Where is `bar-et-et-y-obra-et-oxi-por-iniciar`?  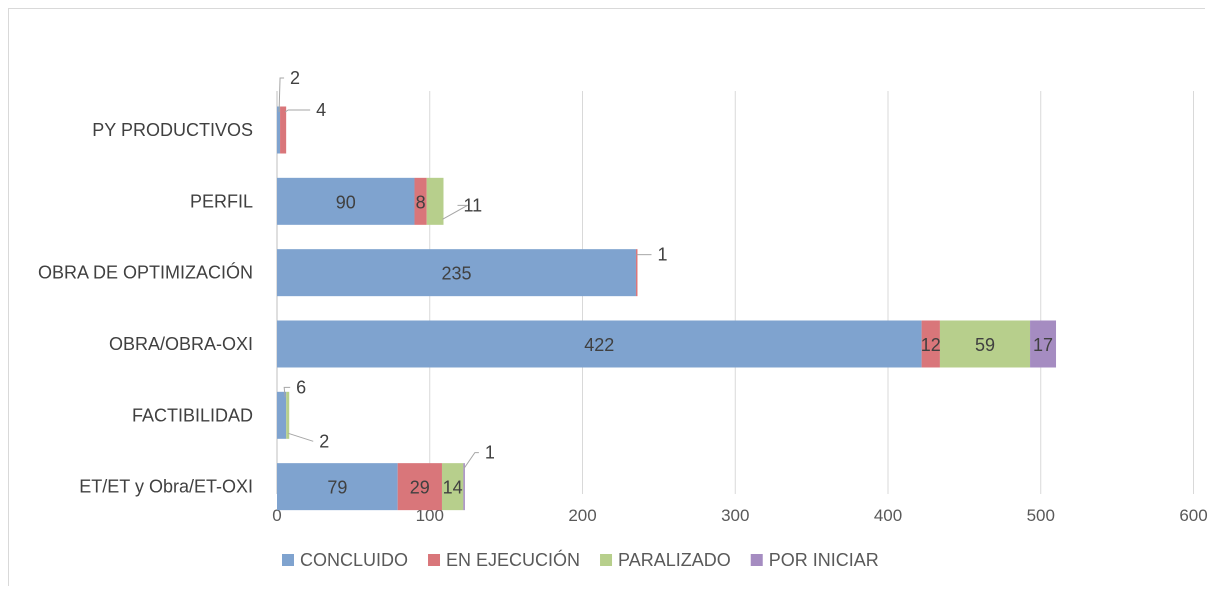
bar-et-et-y-obra-et-oxi-por-iniciar is located at coordinates (464, 487).